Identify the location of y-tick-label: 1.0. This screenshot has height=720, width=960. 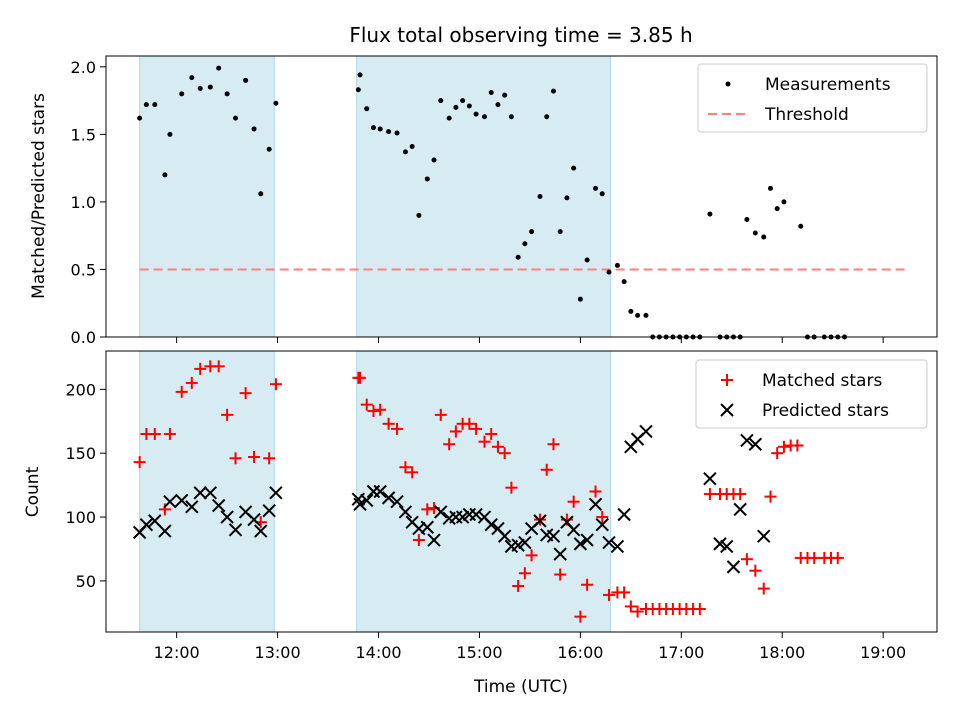
(83, 202).